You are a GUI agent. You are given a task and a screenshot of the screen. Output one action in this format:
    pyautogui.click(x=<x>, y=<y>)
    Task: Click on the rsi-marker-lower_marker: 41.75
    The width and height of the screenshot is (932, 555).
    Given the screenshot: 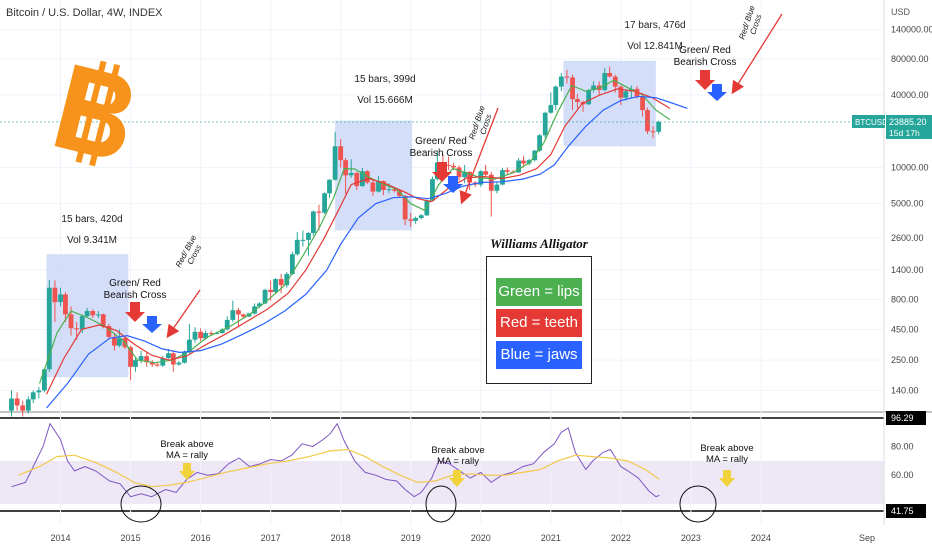 What is the action you would take?
    pyautogui.click(x=902, y=511)
    